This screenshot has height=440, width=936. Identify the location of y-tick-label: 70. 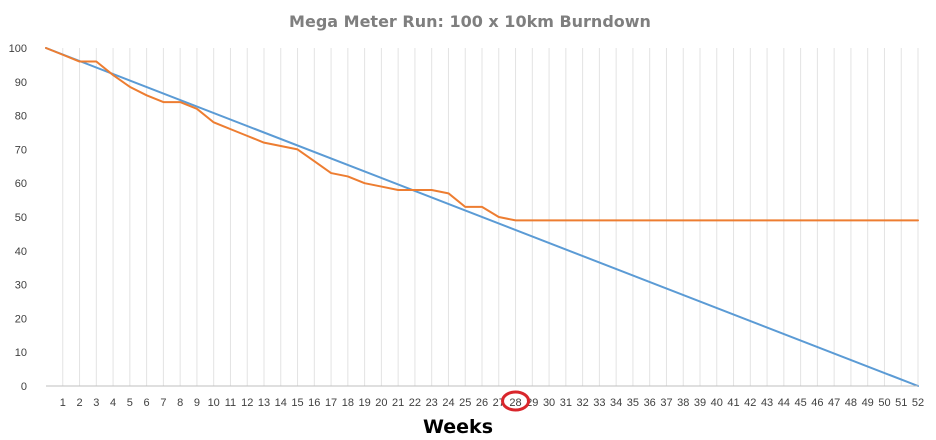
(21, 150).